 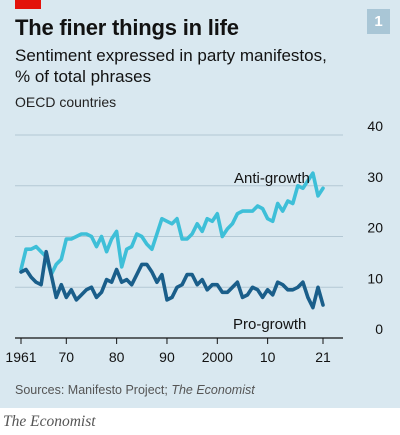 What do you see at coordinates (67, 357) in the screenshot?
I see `x-tick-label-1970: 70` at bounding box center [67, 357].